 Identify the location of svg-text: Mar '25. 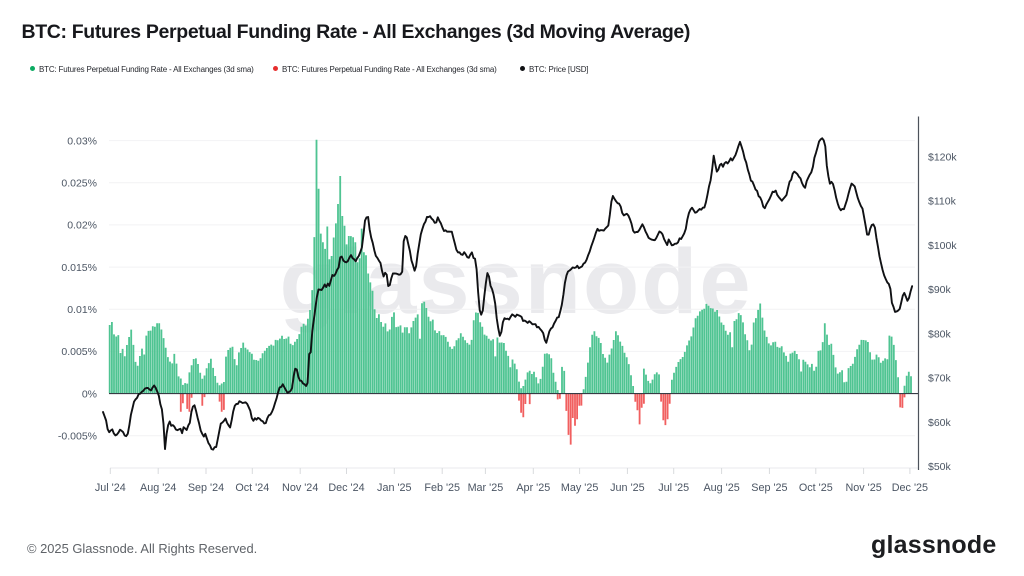
(486, 488).